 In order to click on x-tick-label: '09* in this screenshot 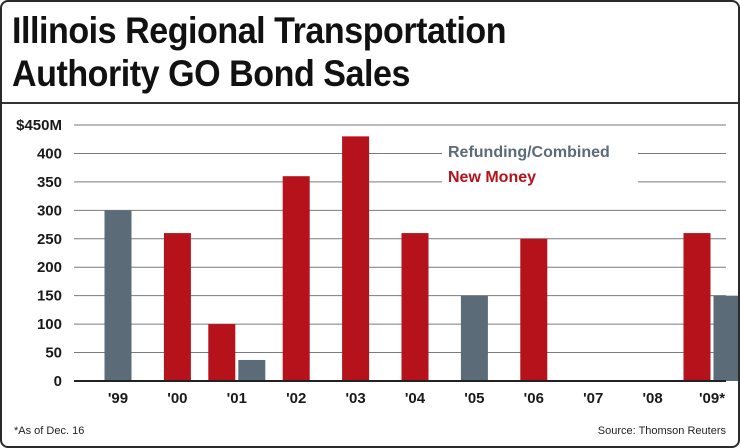, I will do `click(712, 398)`.